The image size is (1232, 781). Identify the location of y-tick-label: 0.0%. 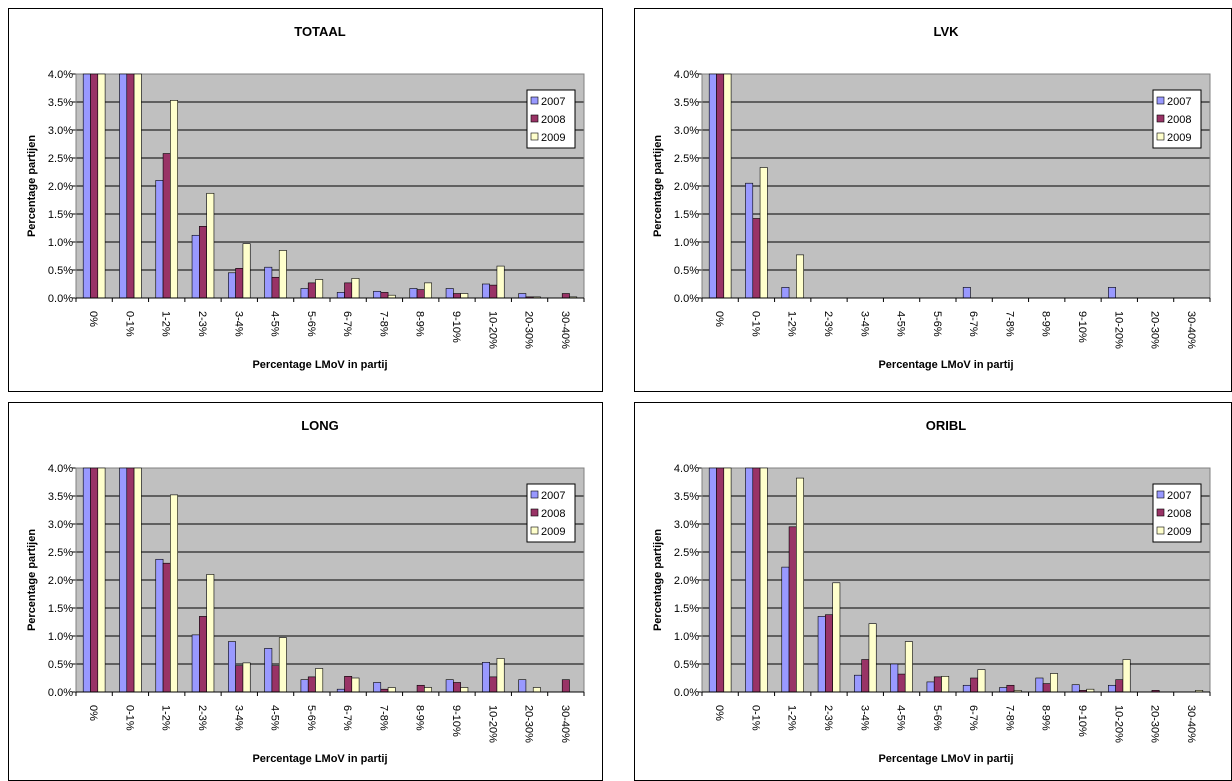
(60, 299).